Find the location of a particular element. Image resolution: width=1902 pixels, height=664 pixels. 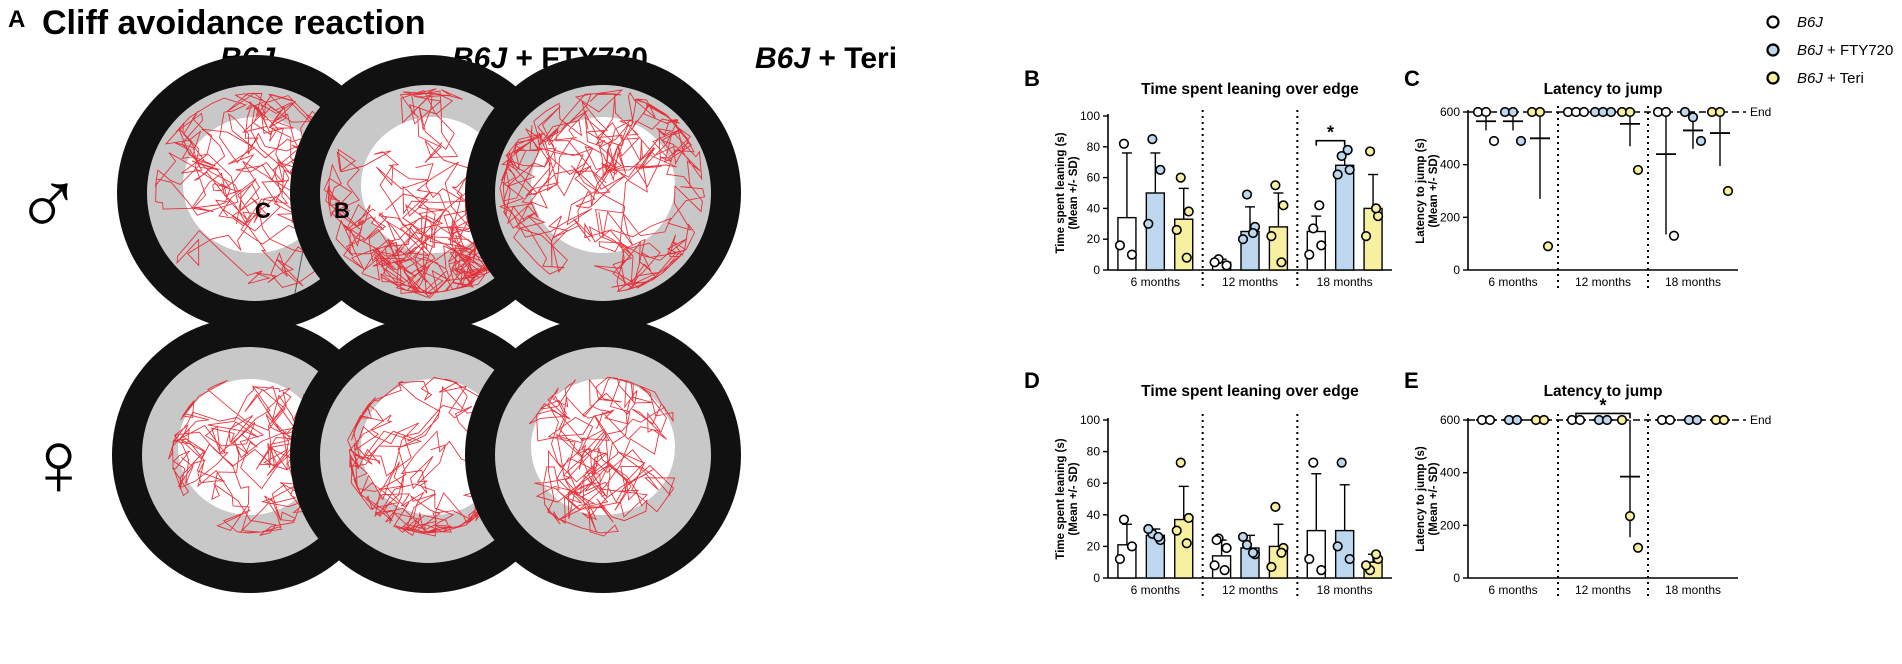

arena-center-zone is located at coordinates (603, 185).